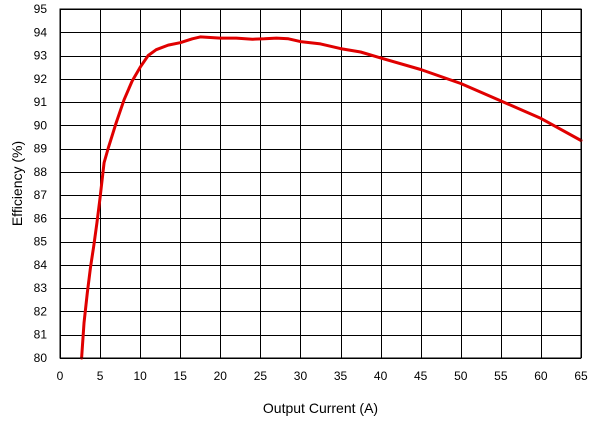  Describe the element at coordinates (322, 376) in the screenshot. I see `x-tick-labels: 0 5 10 15 20 25 30 35 40 45 50 55 60 65` at that location.